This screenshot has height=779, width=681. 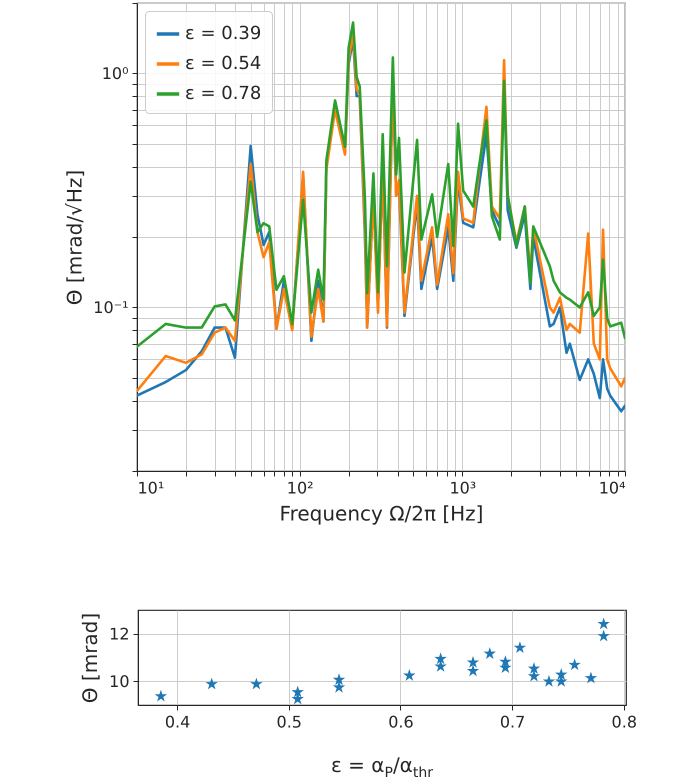 I want to click on y-tick-label: 10, so click(x=119, y=681).